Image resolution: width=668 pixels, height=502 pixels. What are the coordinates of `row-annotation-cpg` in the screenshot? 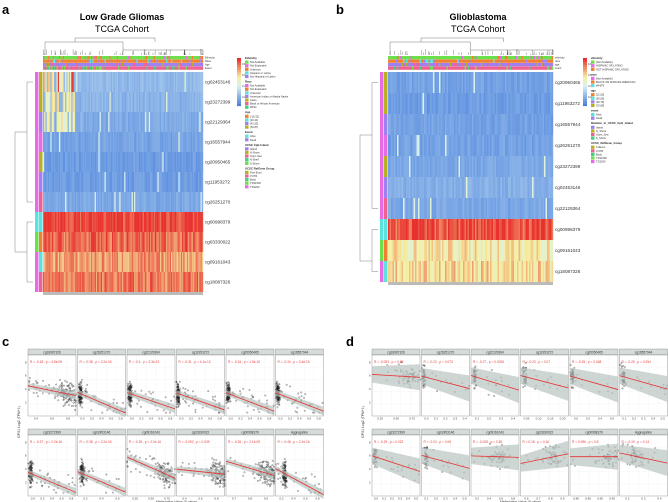 It's located at (382, 229).